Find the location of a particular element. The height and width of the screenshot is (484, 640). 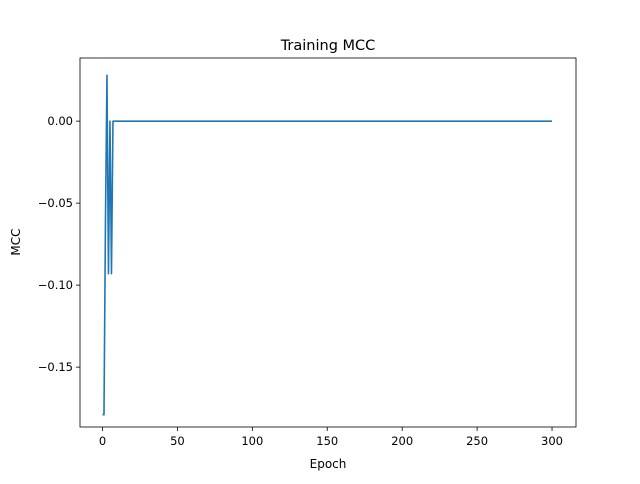

x-tick-label: 0 is located at coordinates (102, 441).